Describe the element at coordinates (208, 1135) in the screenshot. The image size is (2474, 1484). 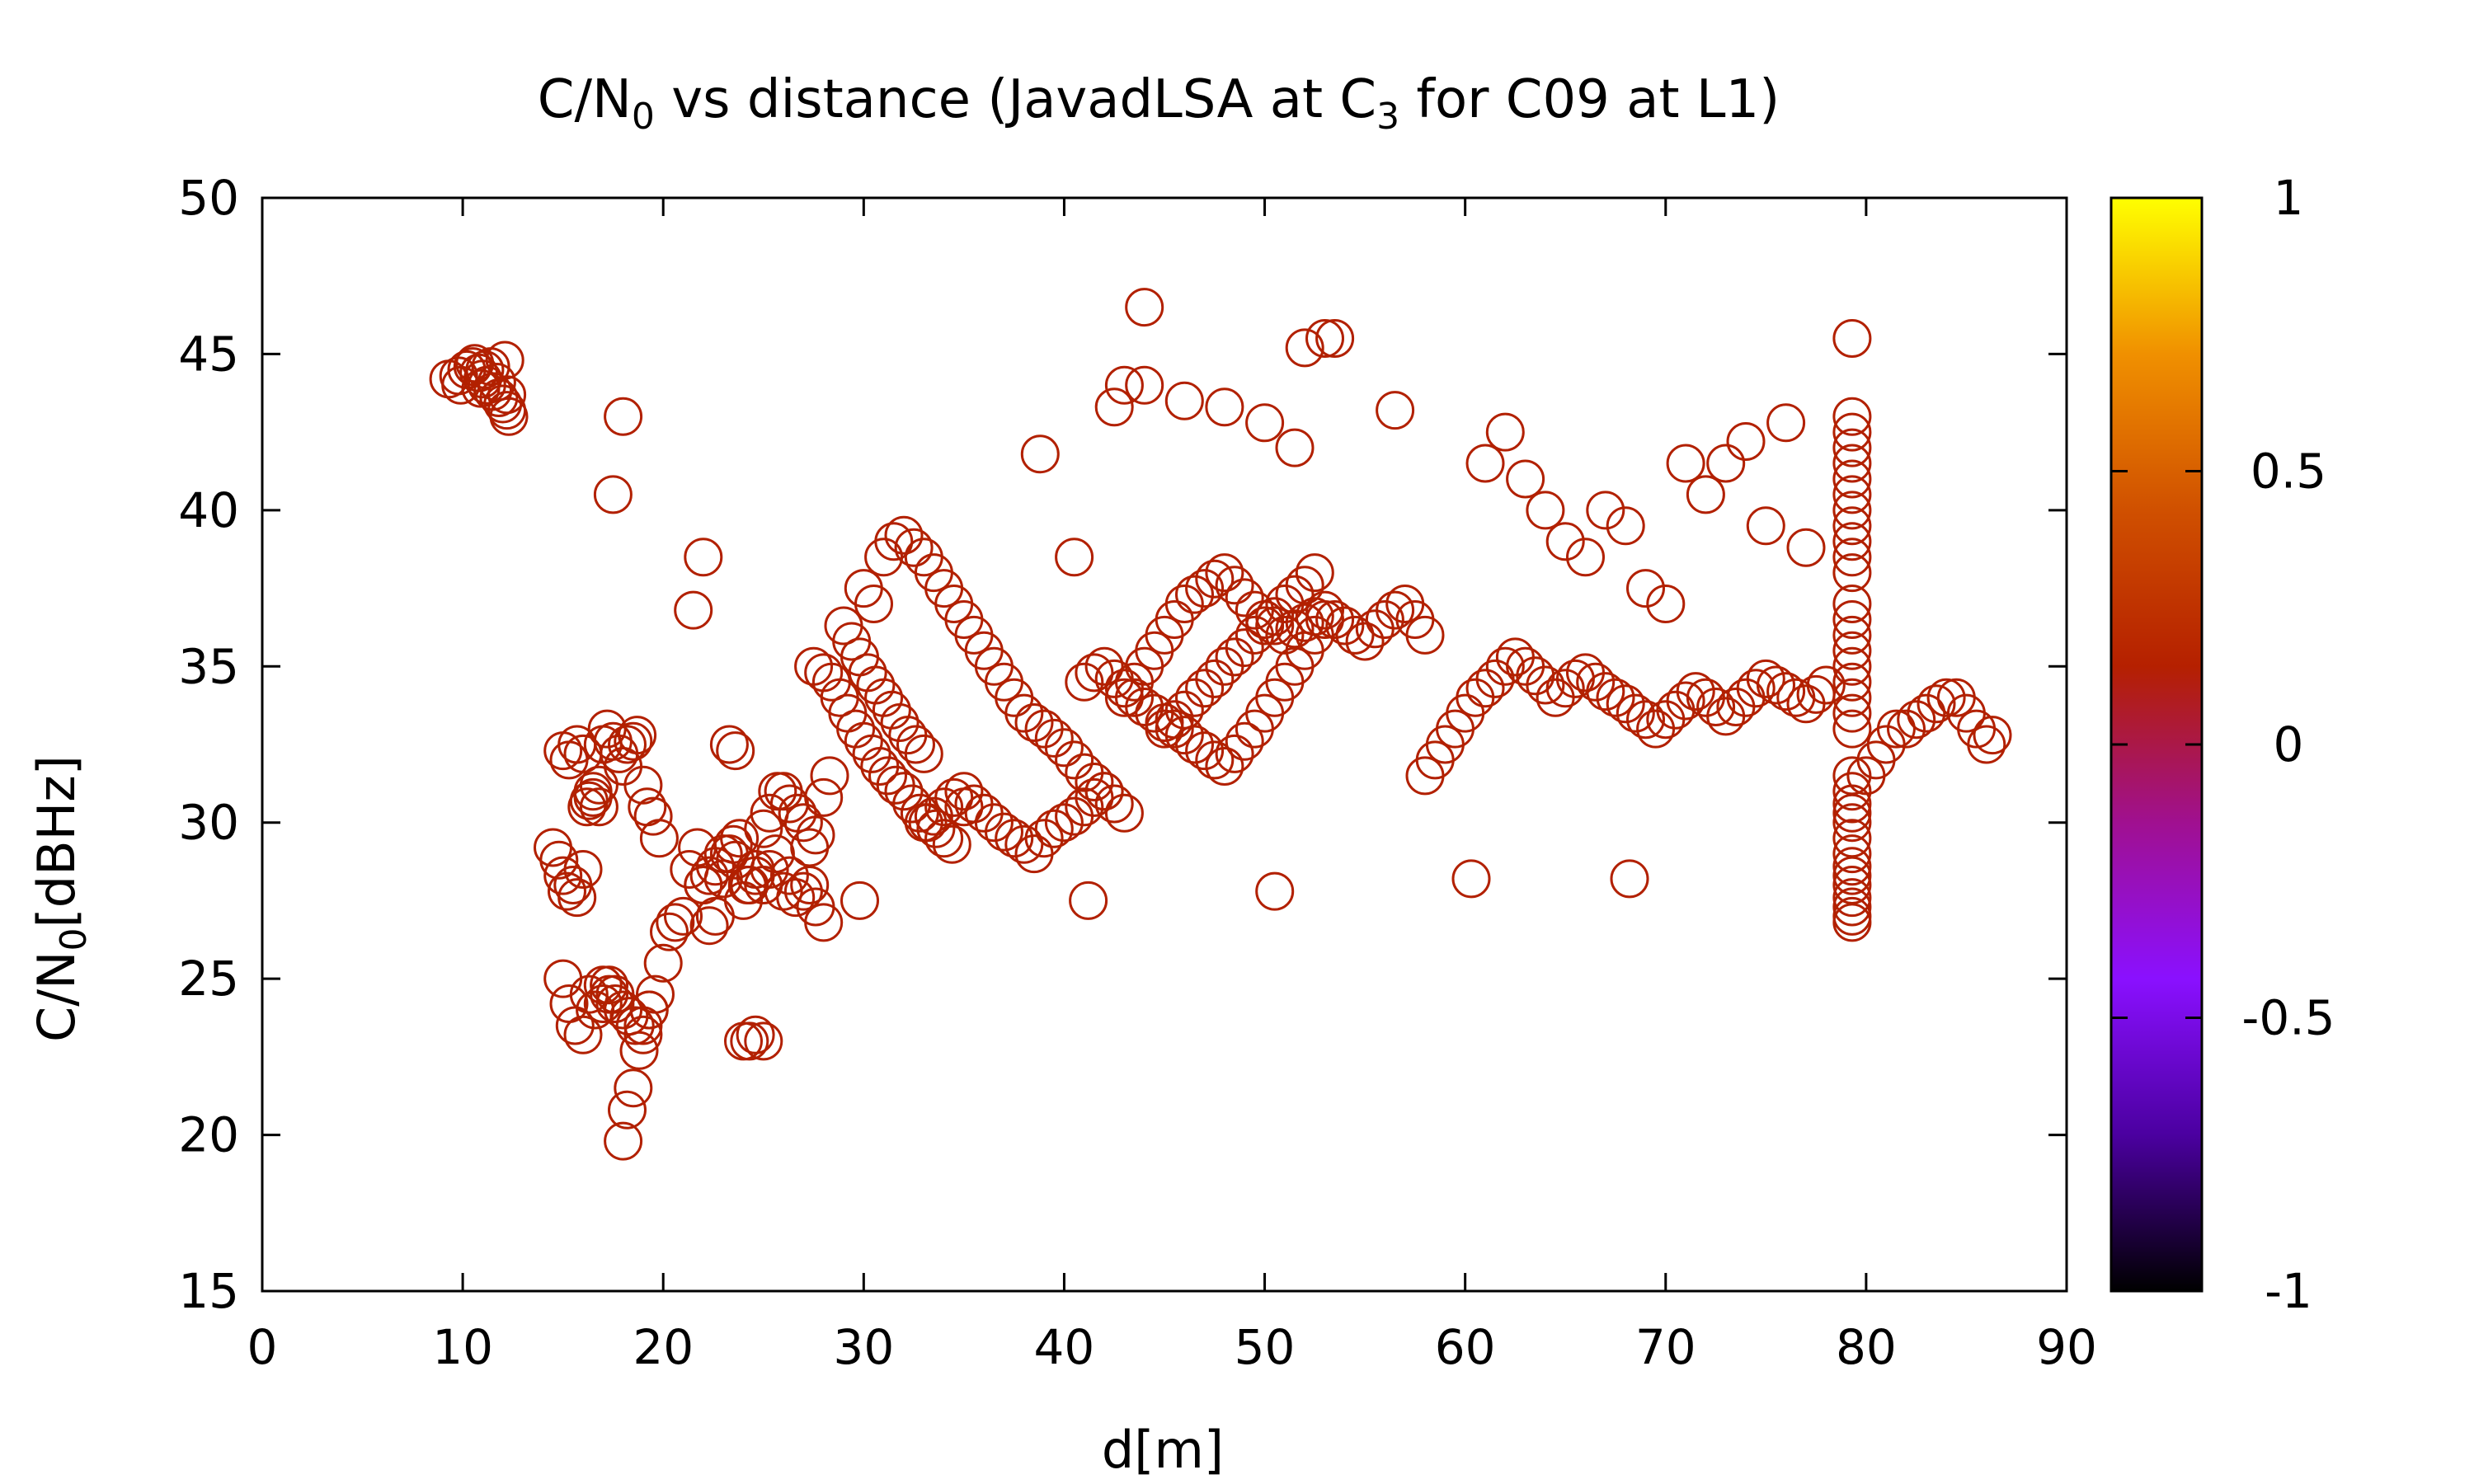
I see `y-tick-label: 20` at that location.